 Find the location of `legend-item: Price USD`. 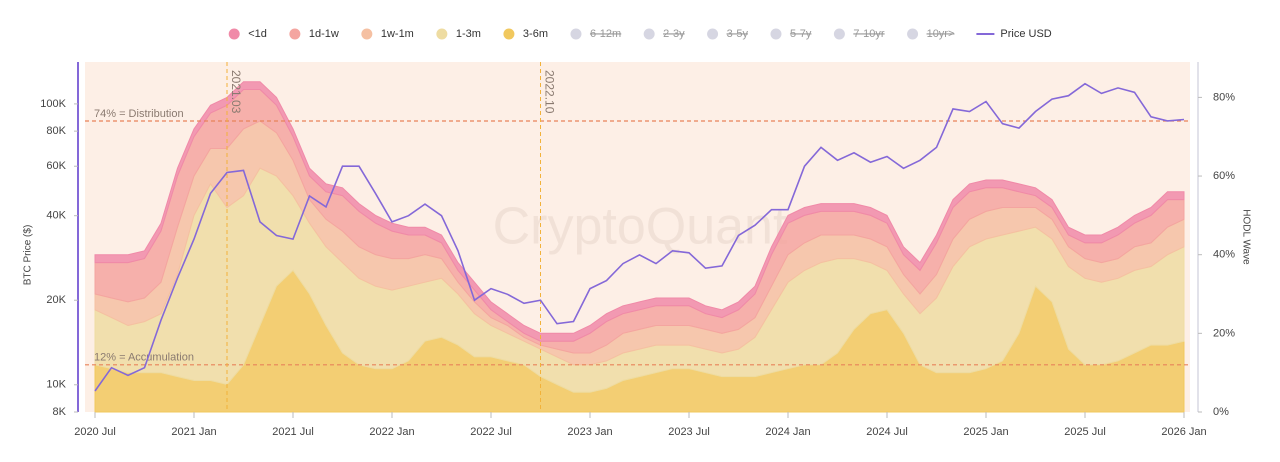

legend-item: Price USD is located at coordinates (1014, 34).